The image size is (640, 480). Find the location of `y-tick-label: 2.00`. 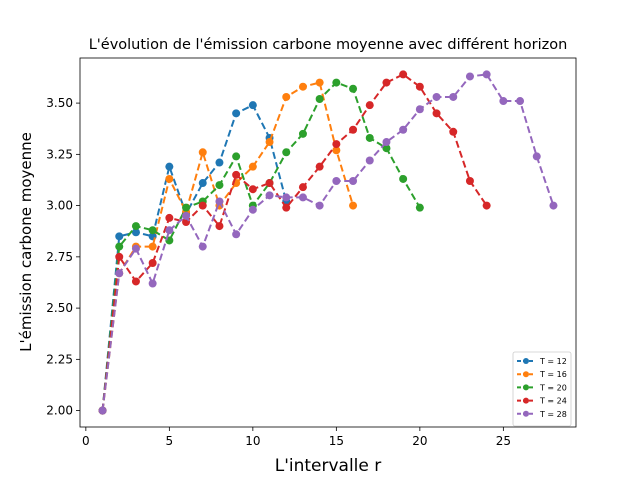

y-tick-label: 2.00 is located at coordinates (59, 411).